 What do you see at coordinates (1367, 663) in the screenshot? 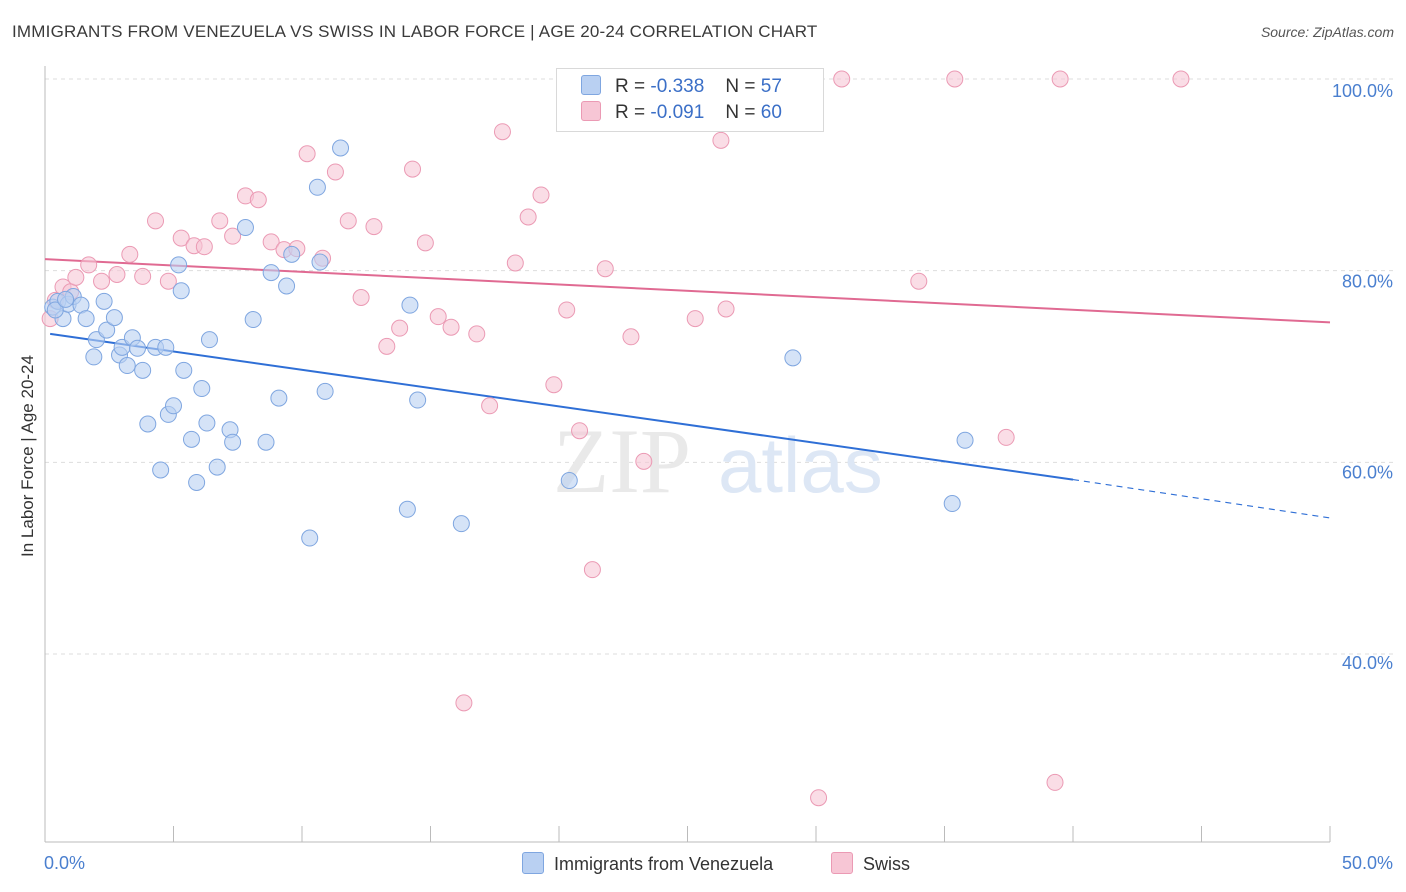
I see `y-tick-label: 40.0%` at bounding box center [1367, 663].